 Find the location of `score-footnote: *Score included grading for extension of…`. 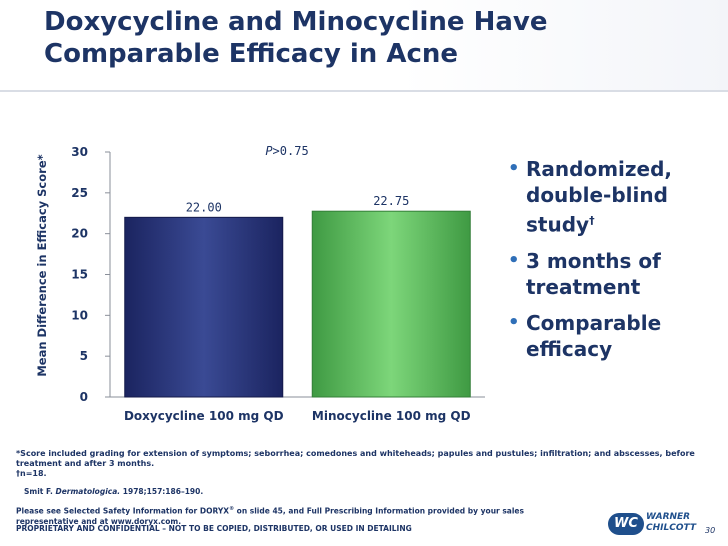

score-footnote: *Score included grading for extension of… is located at coordinates (355, 458).